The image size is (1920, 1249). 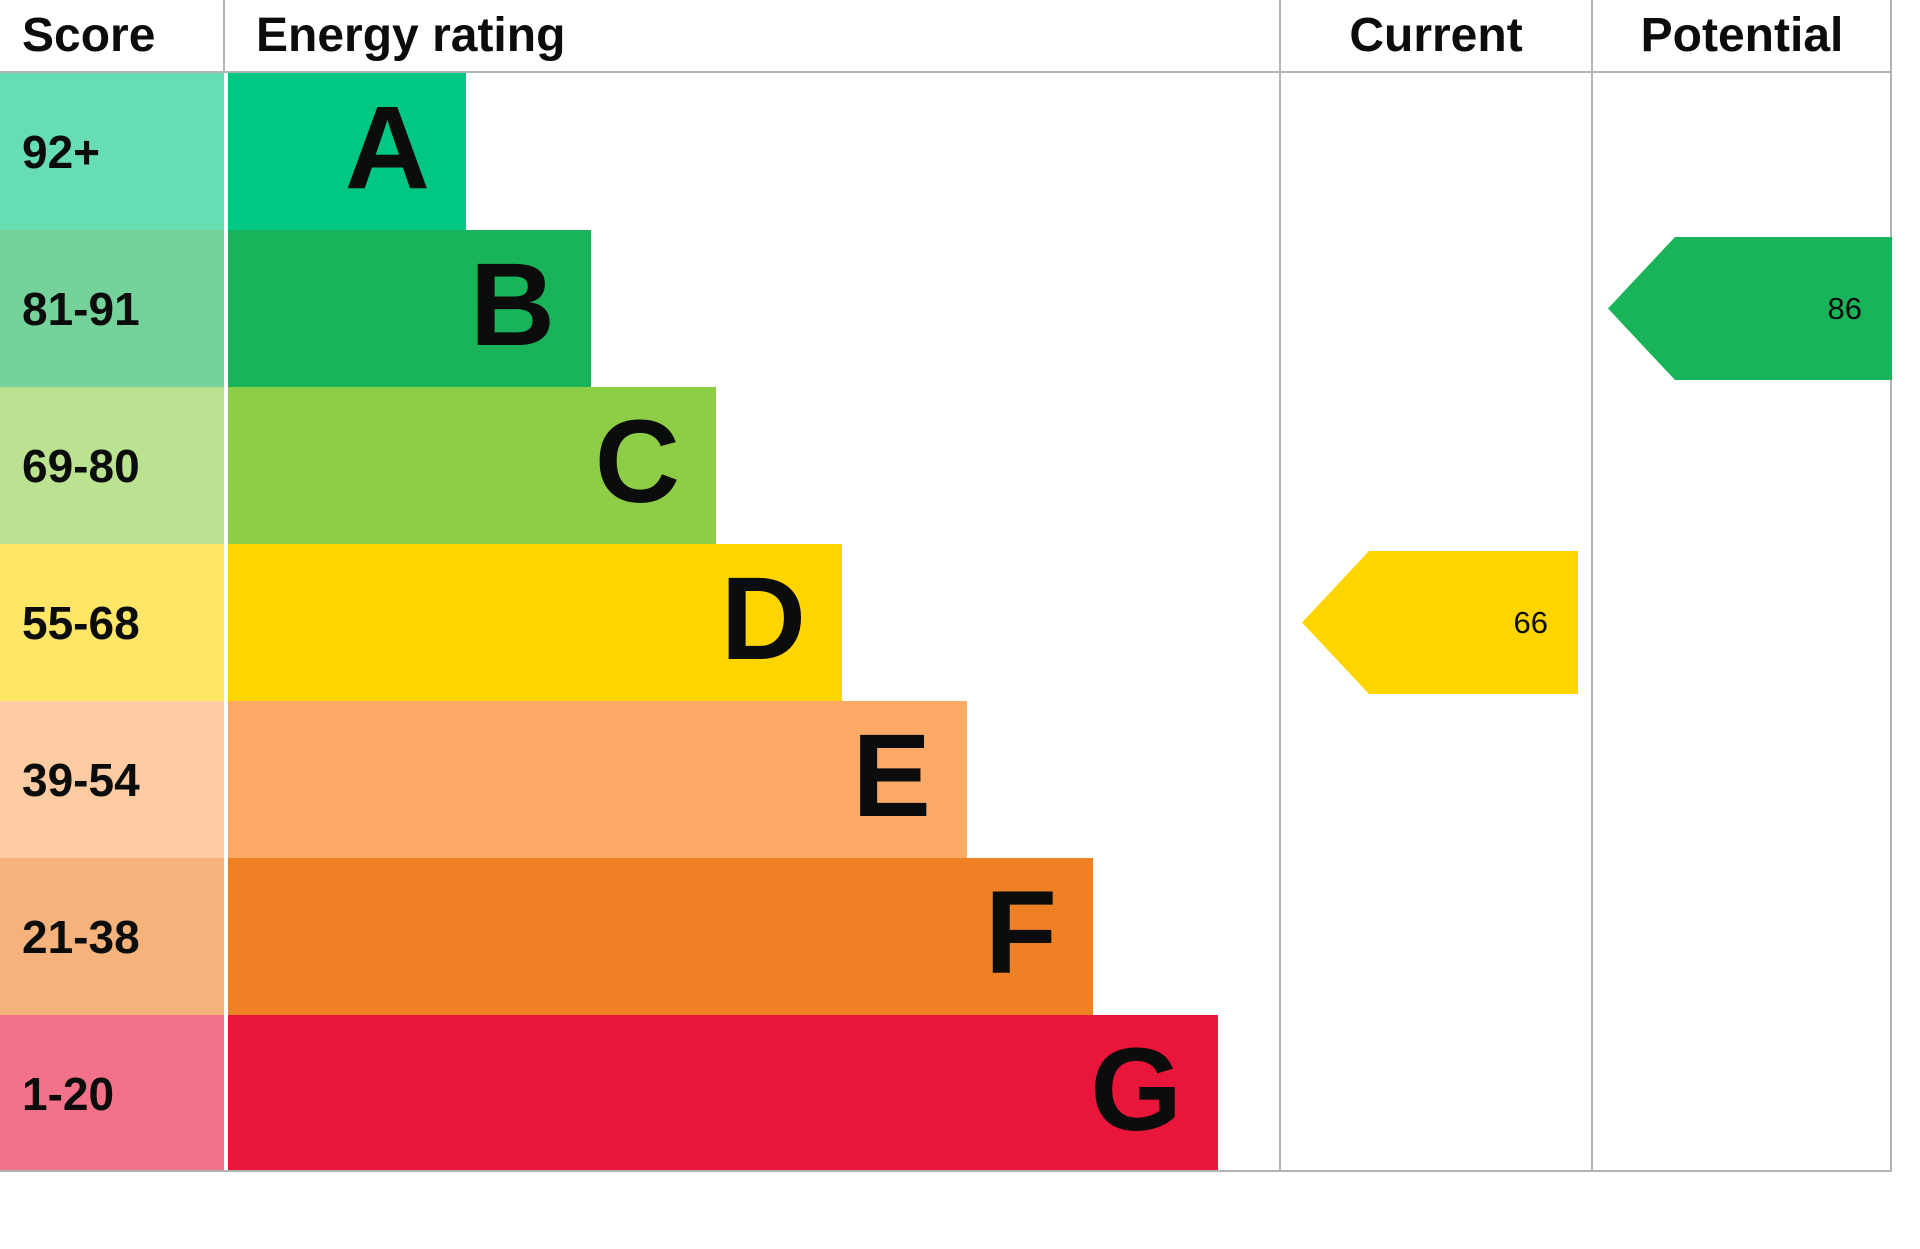 I want to click on band-row-g: 1-20 G, so click(x=640, y=1093).